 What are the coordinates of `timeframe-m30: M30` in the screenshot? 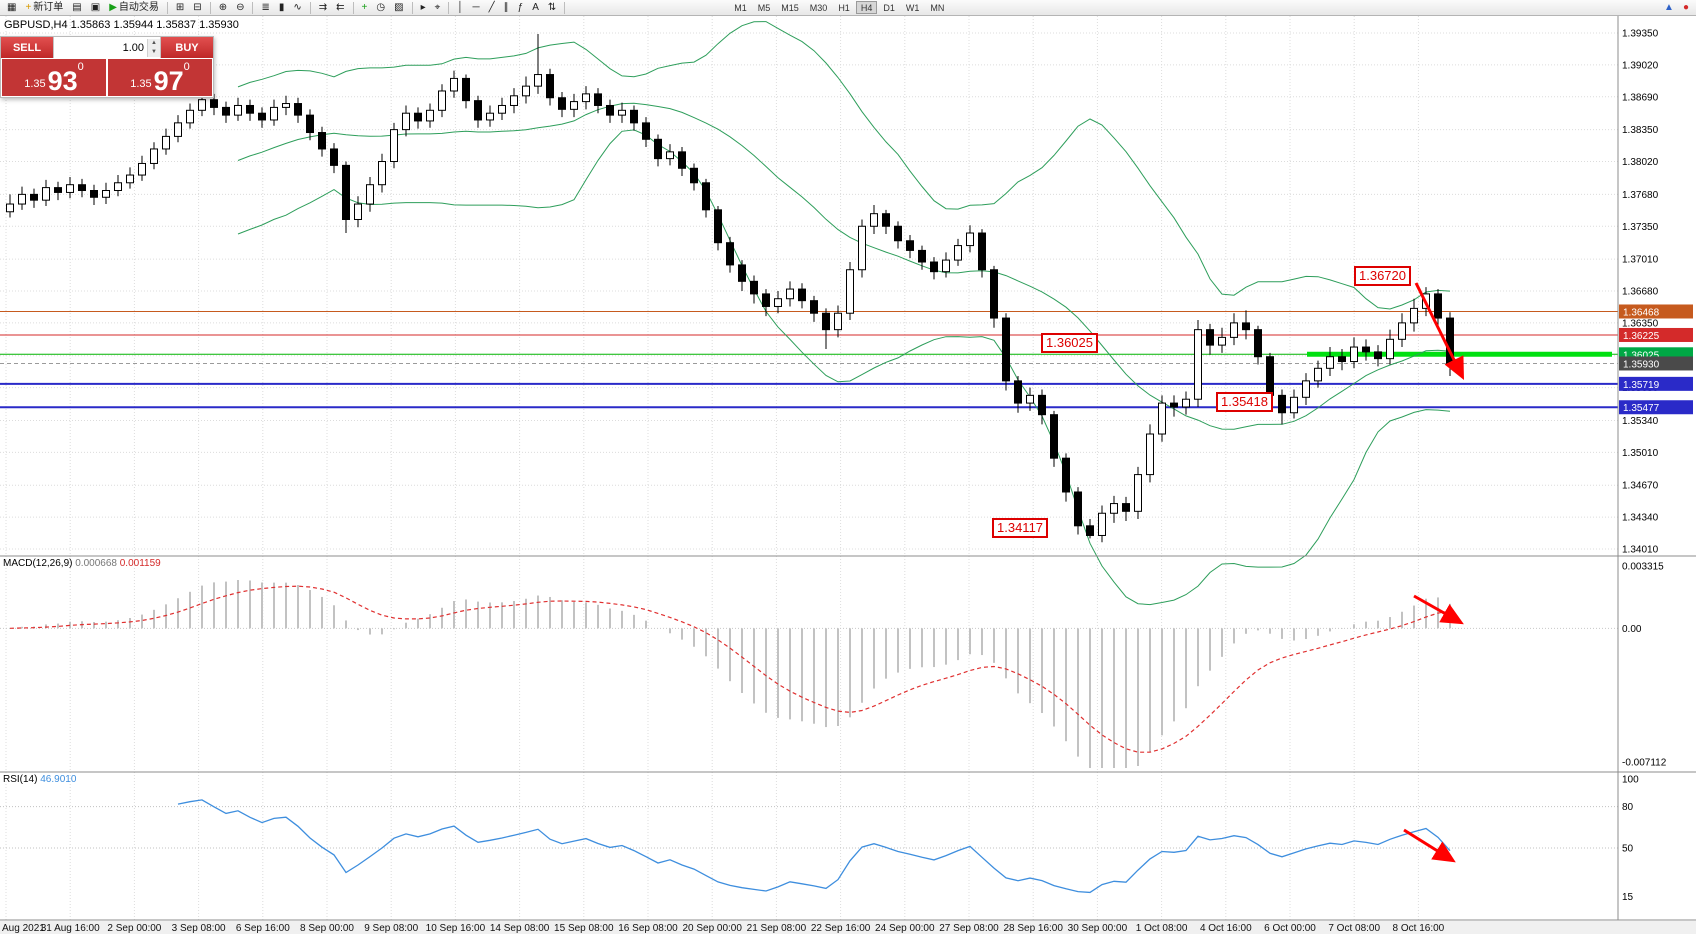 It's located at (819, 7).